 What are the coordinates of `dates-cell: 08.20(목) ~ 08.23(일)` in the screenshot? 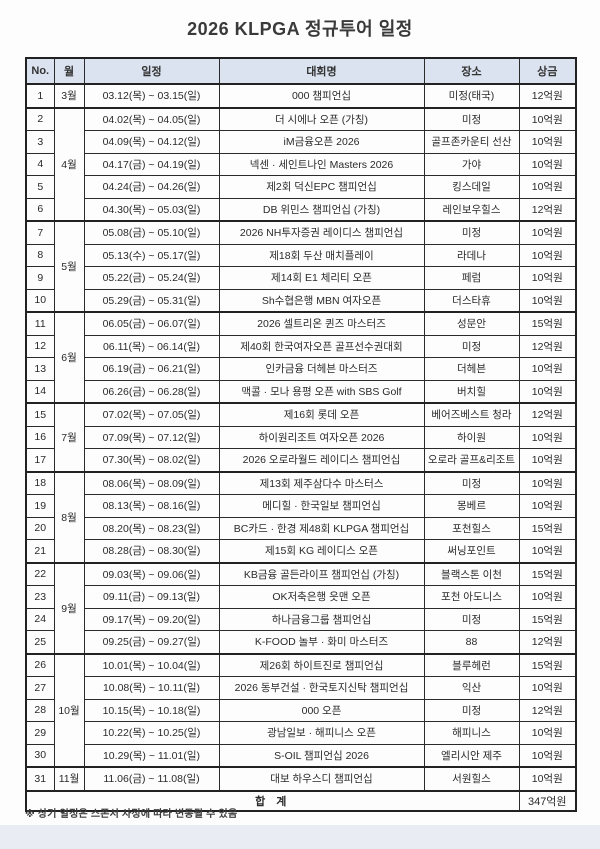 It's located at (151, 528).